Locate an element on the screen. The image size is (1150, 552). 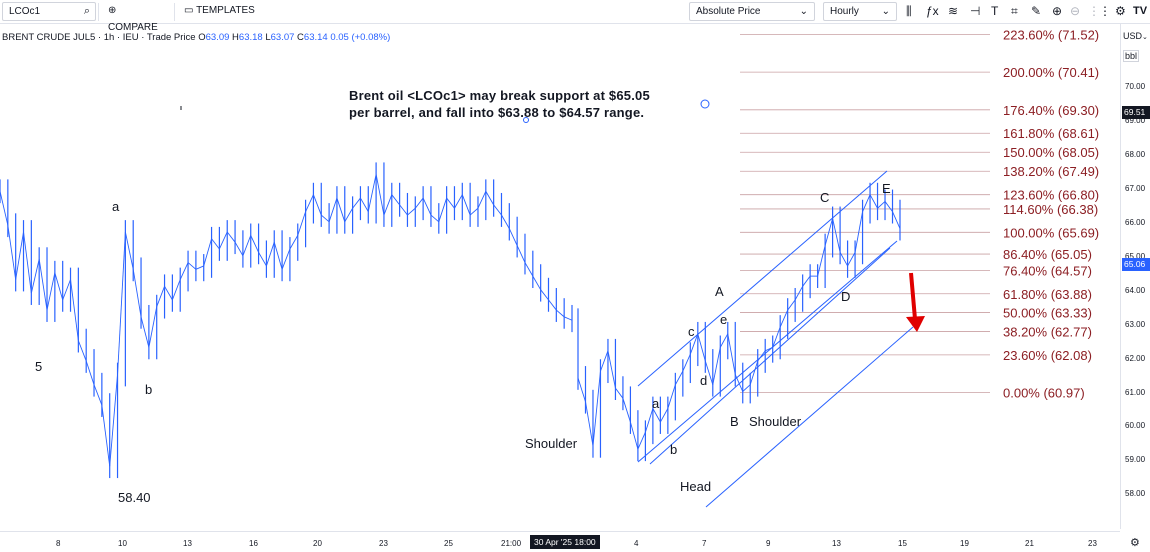
fib-level-label: 150.00% (68.05) is located at coordinates (1051, 152).